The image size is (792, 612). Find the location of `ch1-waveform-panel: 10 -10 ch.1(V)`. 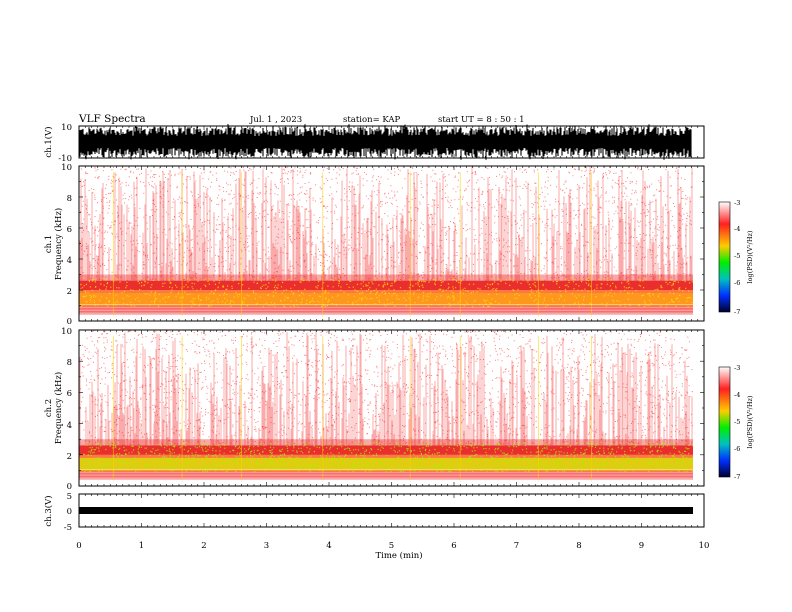

ch1-waveform-panel: 10 -10 ch.1(V) is located at coordinates (374, 143).